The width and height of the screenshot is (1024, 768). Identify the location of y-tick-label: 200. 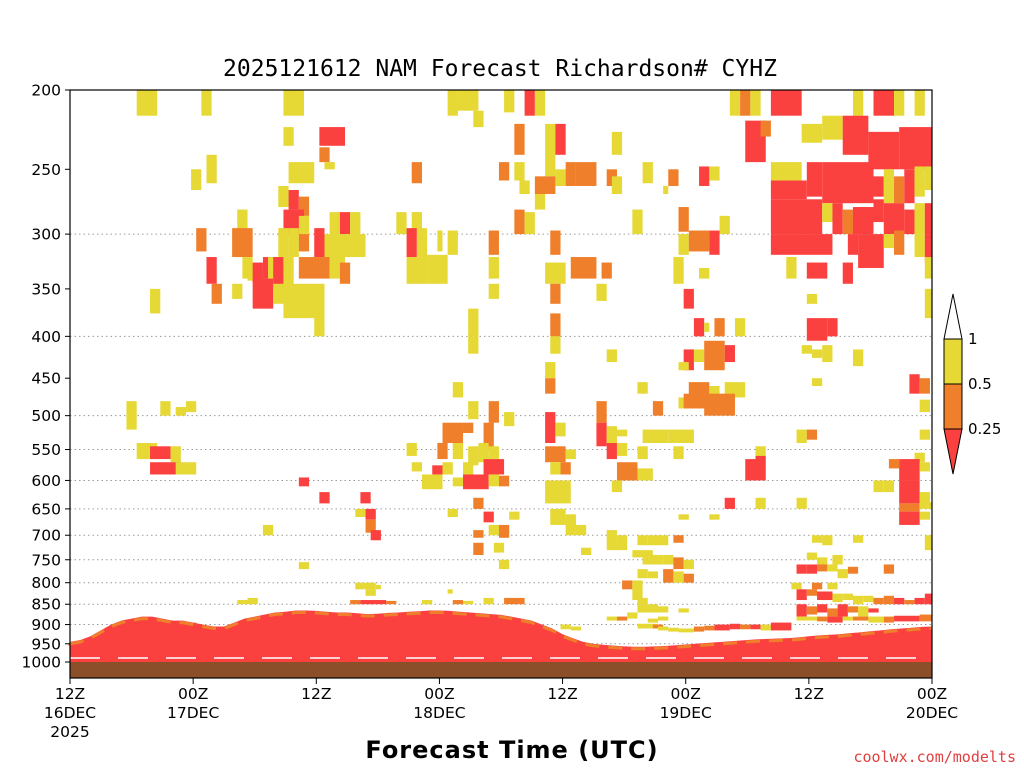
(46, 91).